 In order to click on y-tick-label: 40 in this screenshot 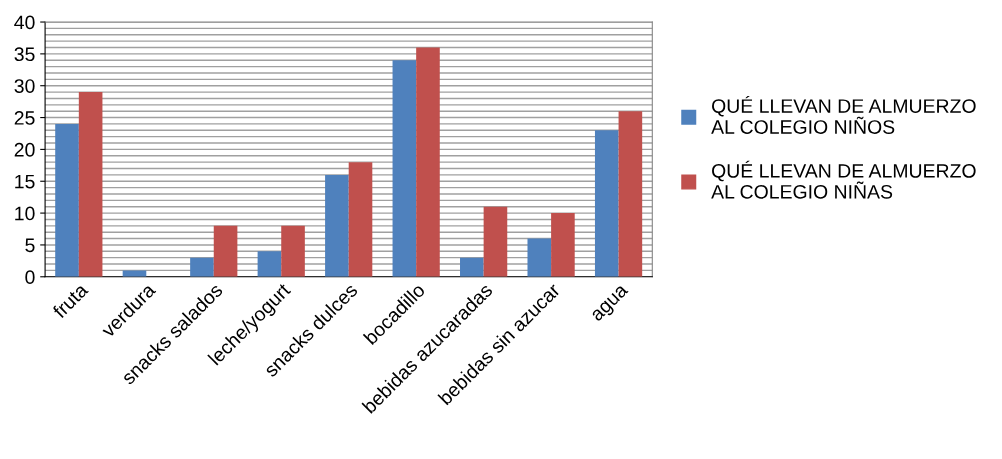, I will do `click(24, 22)`.